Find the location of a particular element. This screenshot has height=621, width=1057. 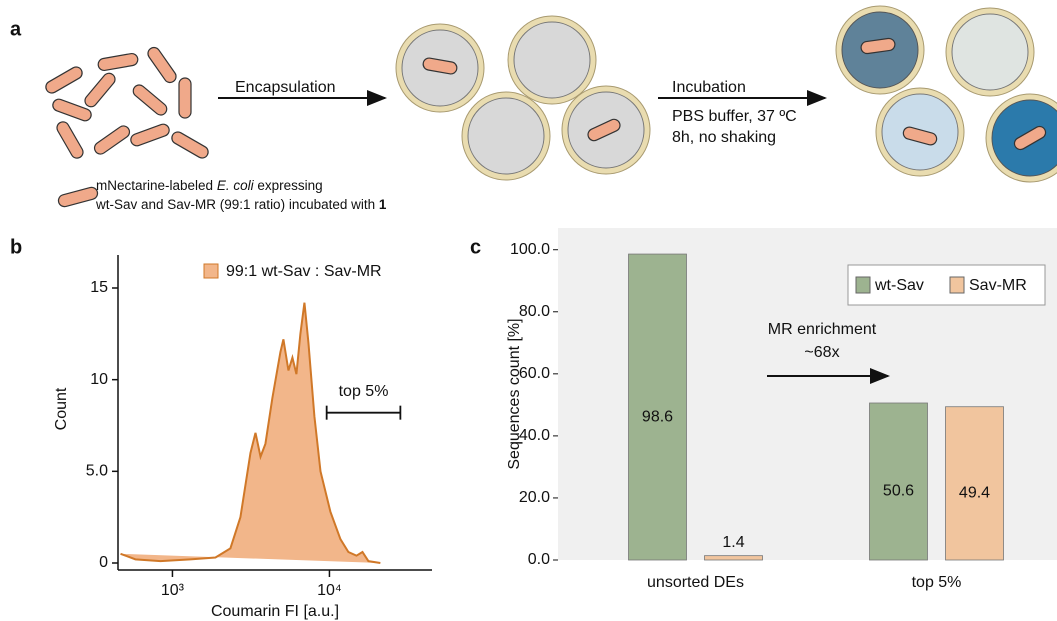

value-label: 1.4 is located at coordinates (733, 542).